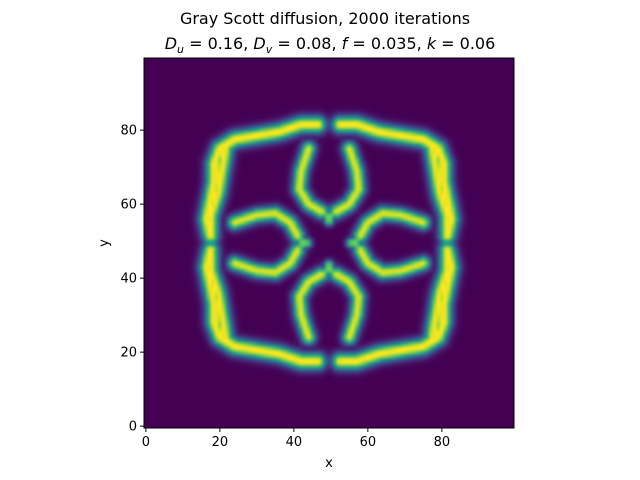 The image size is (640, 480). What do you see at coordinates (442, 442) in the screenshot?
I see `x-tick-label: 80` at bounding box center [442, 442].